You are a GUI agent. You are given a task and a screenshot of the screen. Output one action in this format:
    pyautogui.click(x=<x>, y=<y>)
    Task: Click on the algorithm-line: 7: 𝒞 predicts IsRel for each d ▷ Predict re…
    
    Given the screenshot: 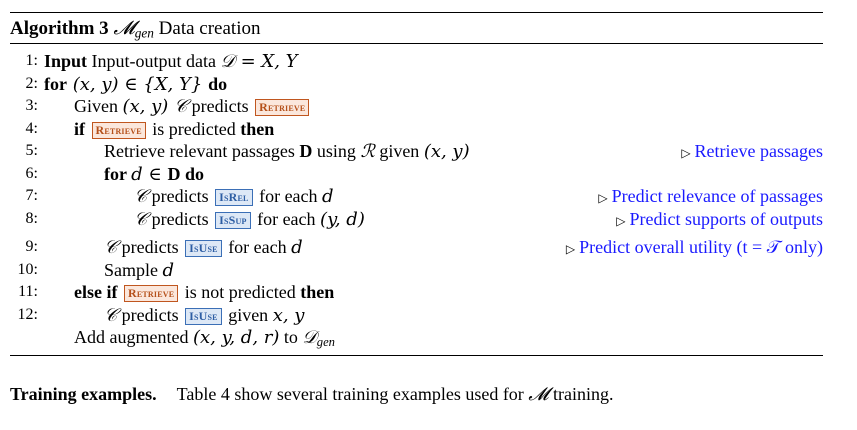 What is the action you would take?
    pyautogui.click(x=416, y=196)
    